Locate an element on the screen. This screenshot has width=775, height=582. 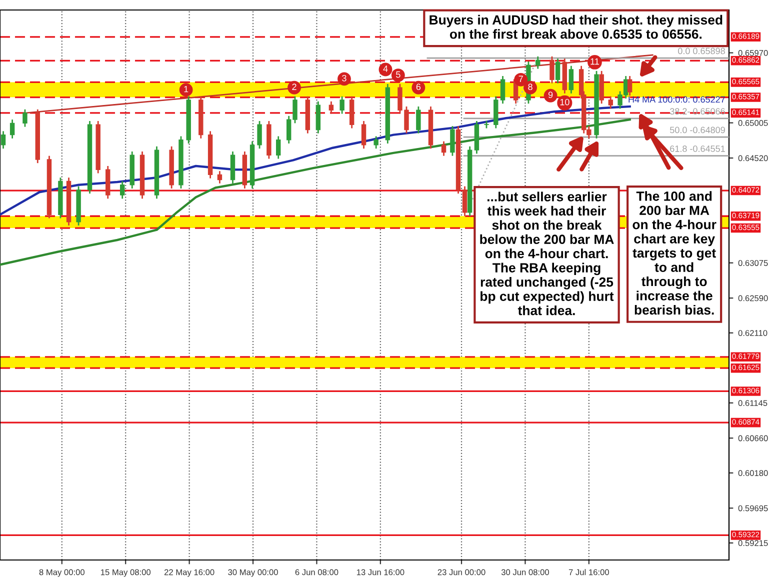
y-tick-label: 0.59695 is located at coordinates (753, 508).